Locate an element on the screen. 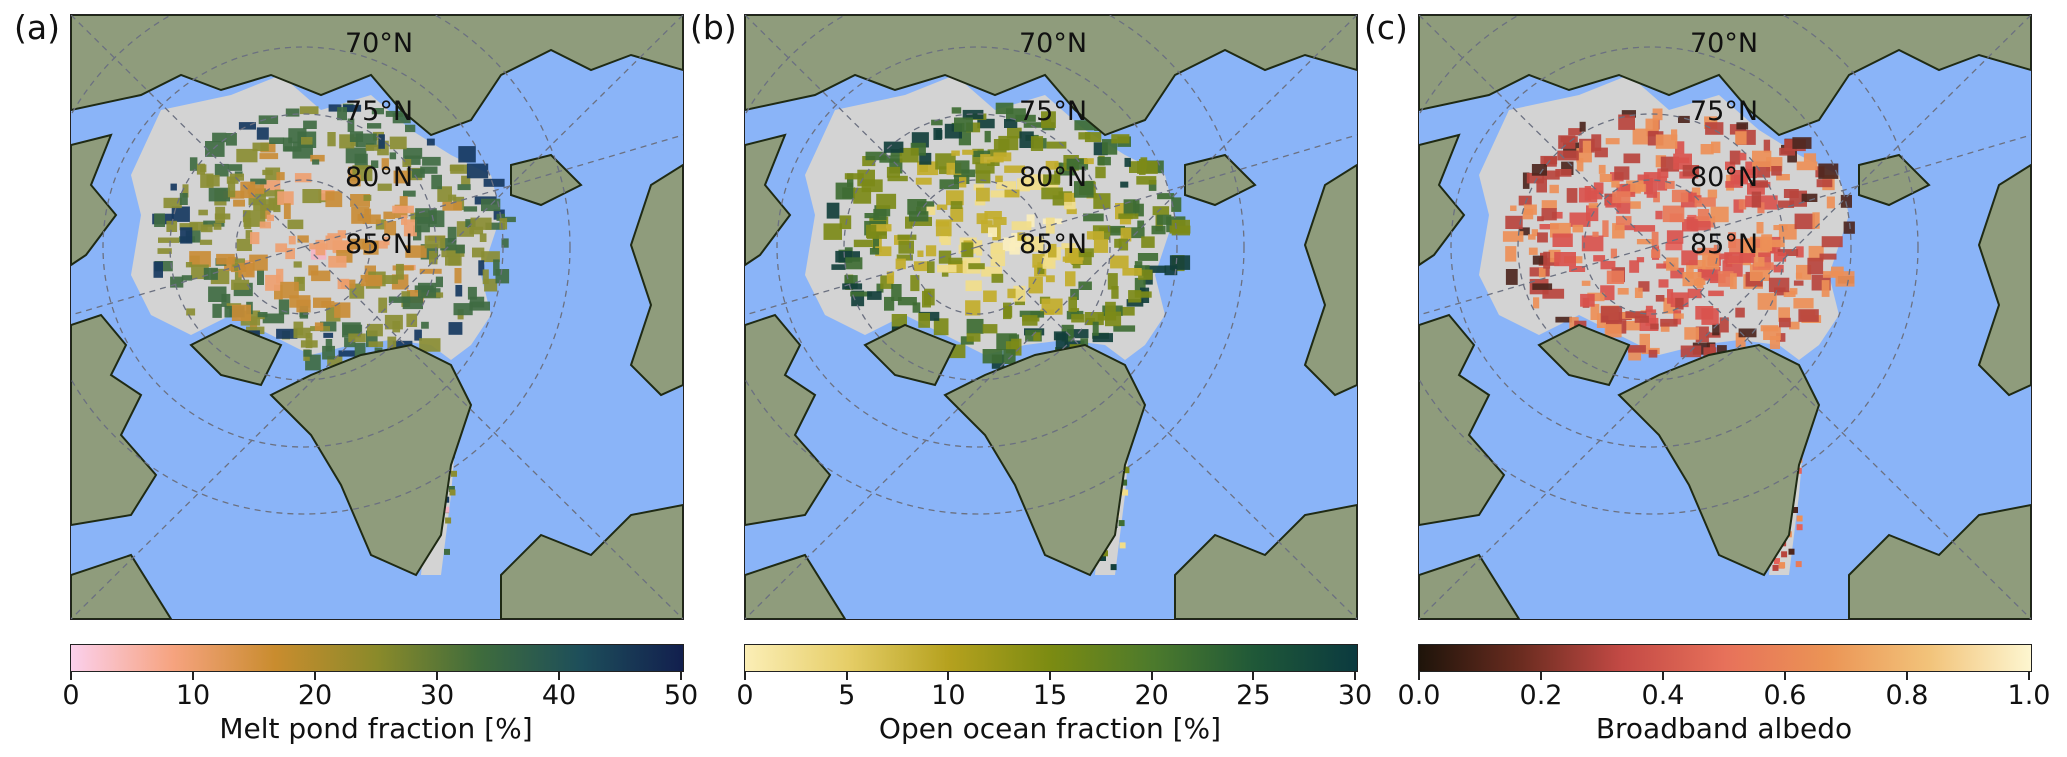  colorbar-tick-label: 40 is located at coordinates (559, 695).